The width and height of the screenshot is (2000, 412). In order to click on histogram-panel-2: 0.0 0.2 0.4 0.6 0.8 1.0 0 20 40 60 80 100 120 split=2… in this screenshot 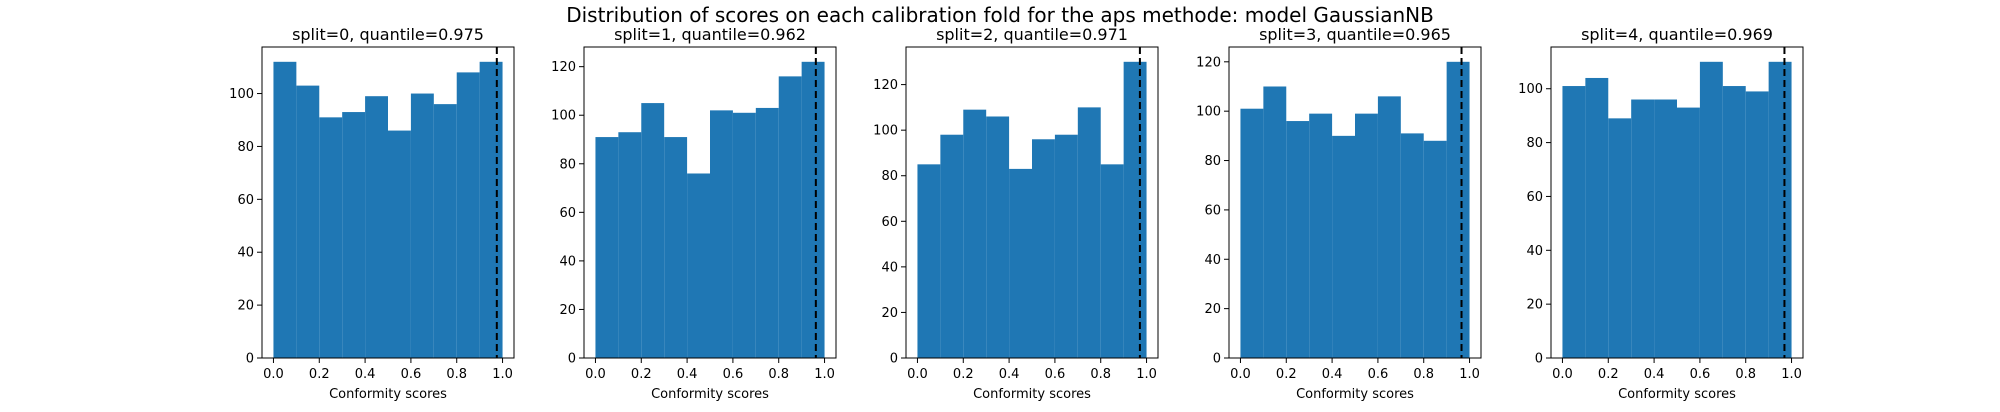, I will do `click(1016, 213)`.